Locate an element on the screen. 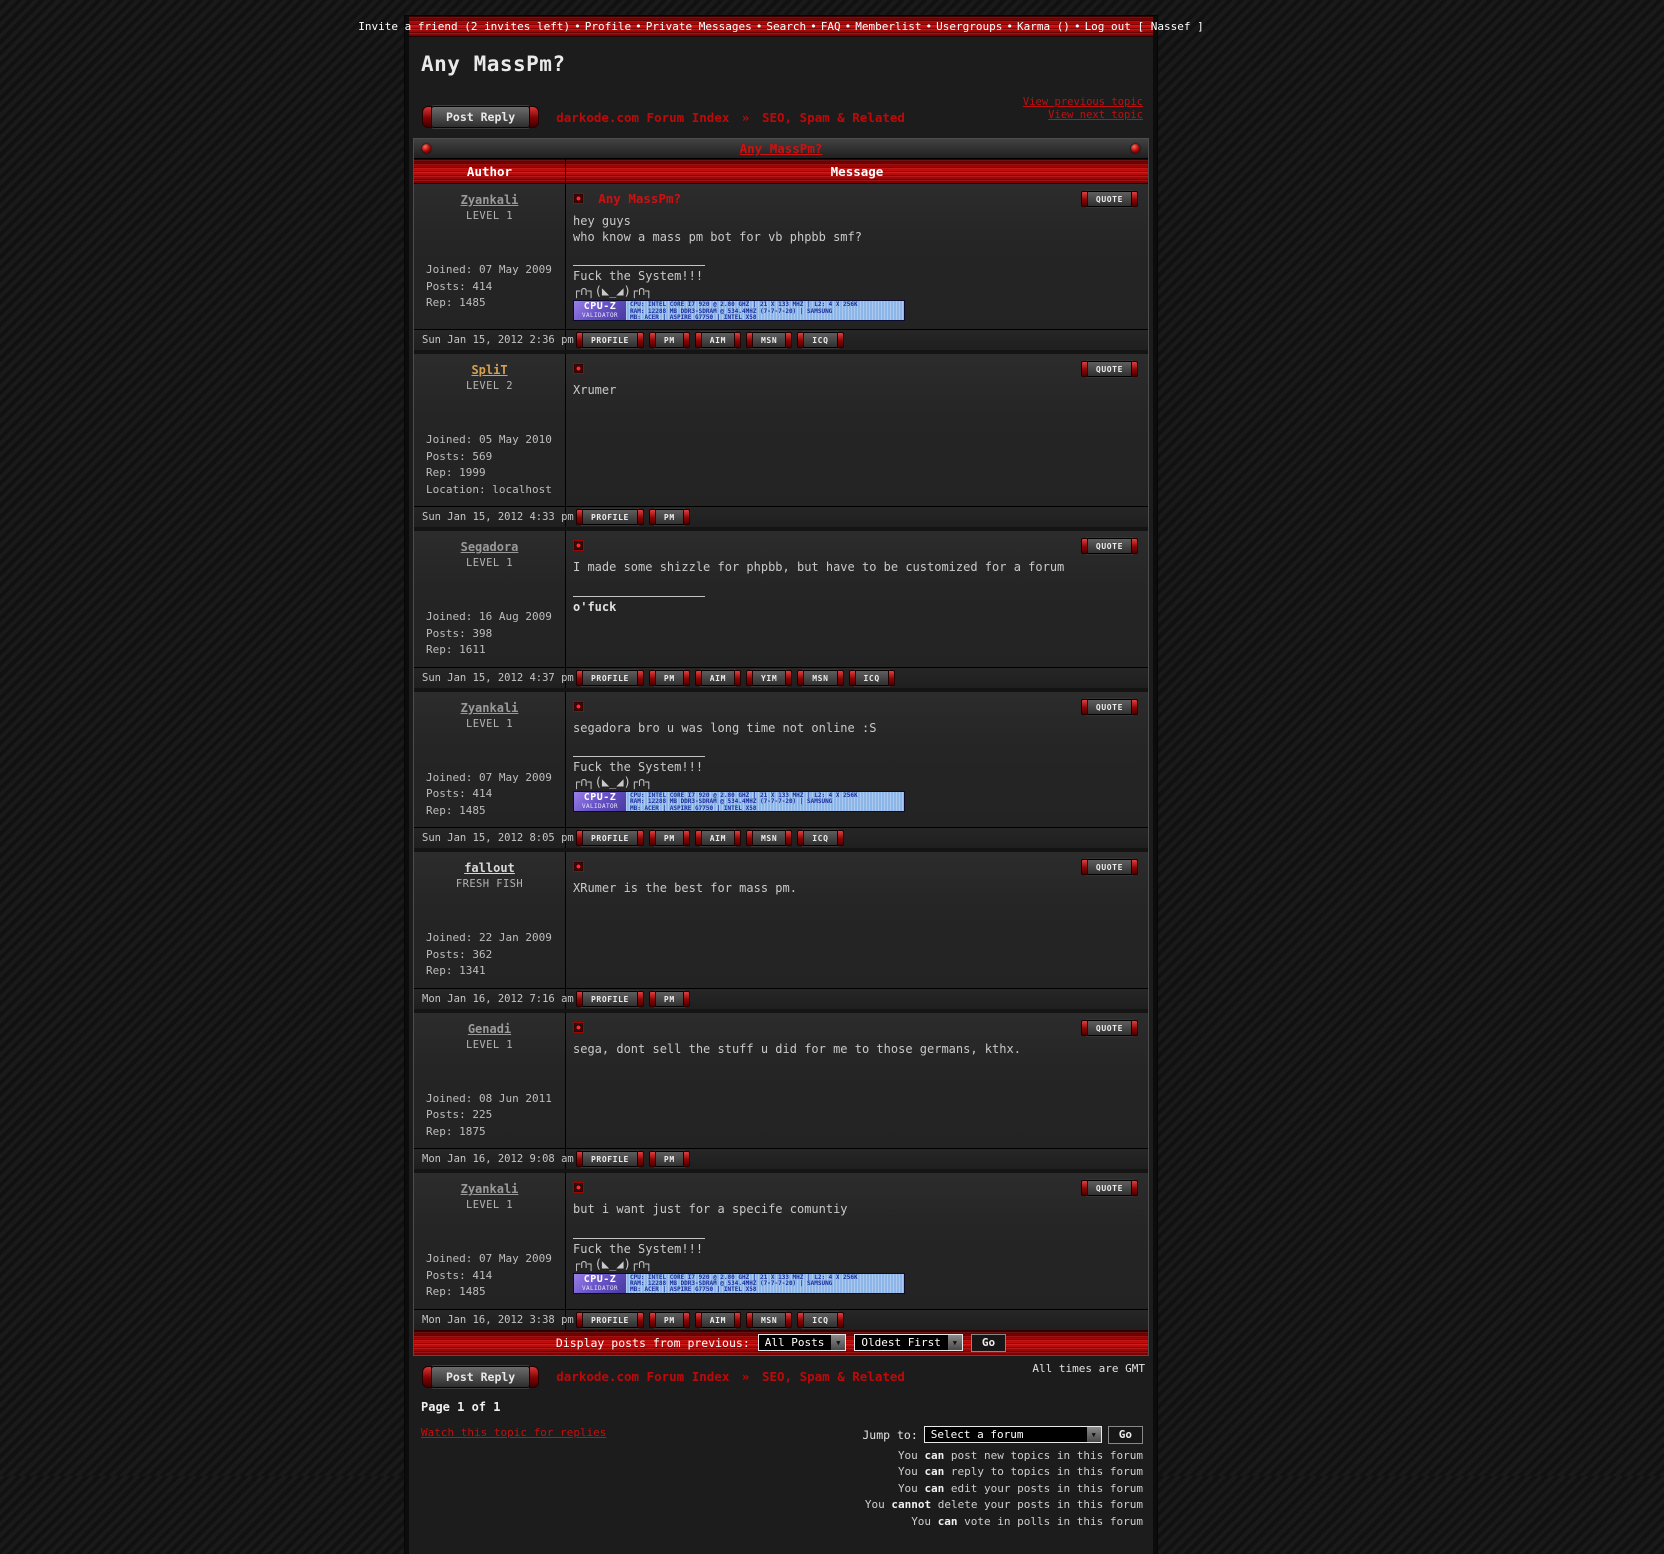 This screenshot has width=1664, height=1554. jump-to-select: Select a forum ▼ is located at coordinates (1012, 1435).